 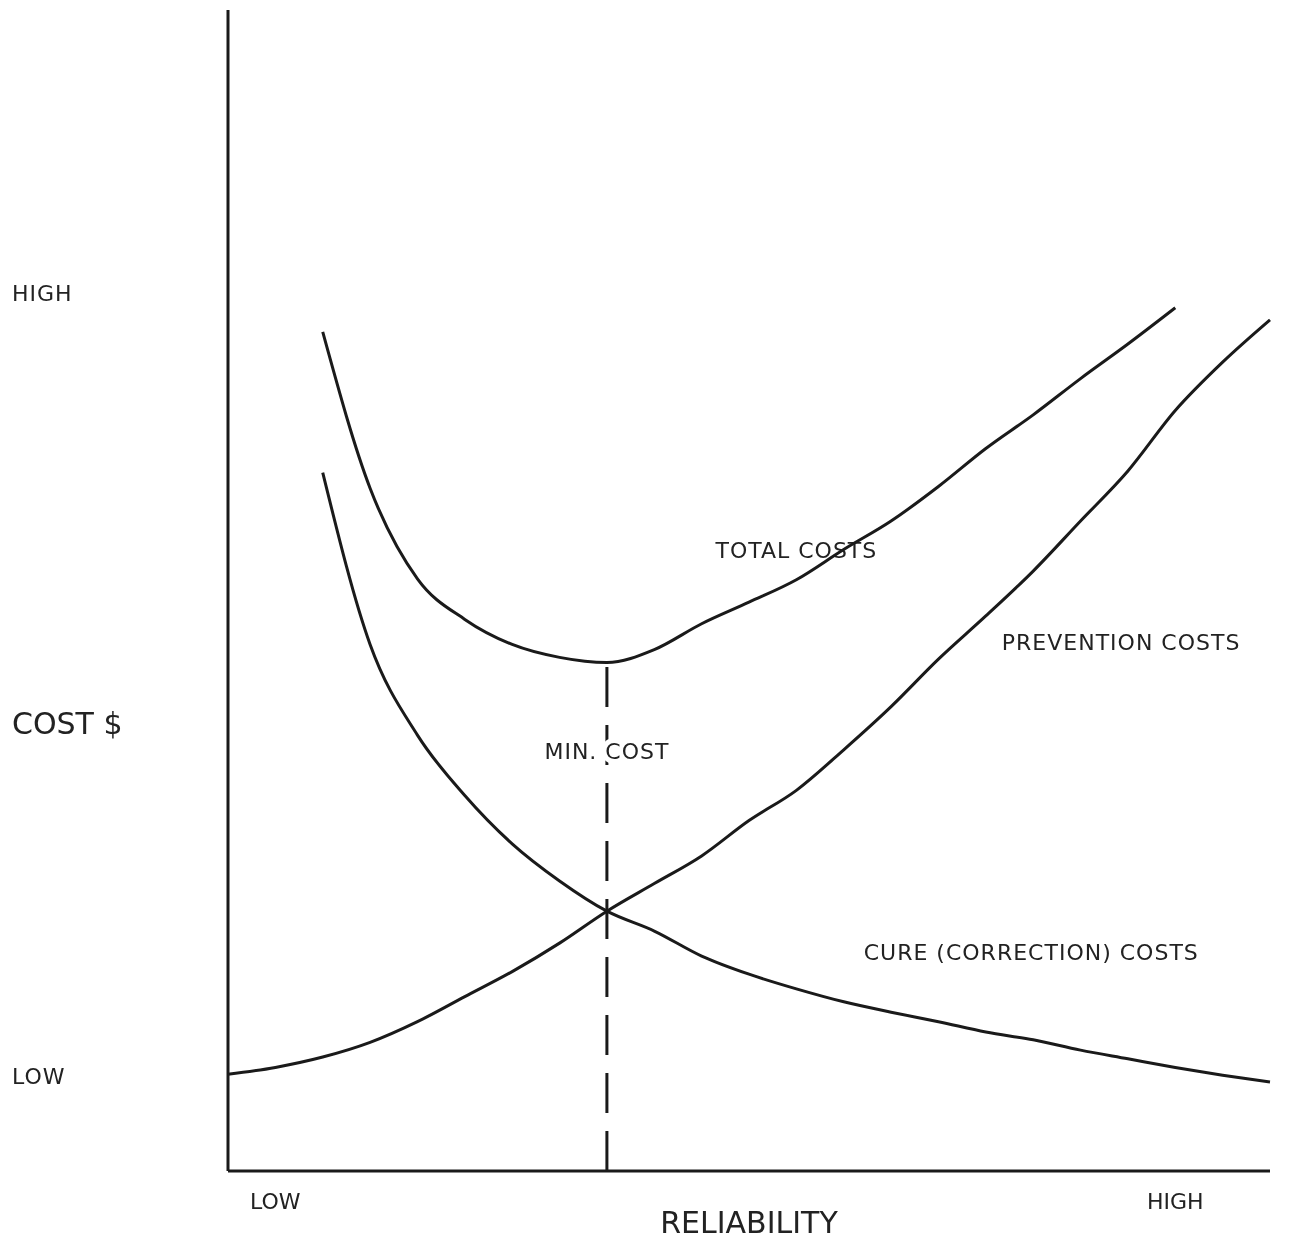 I want to click on series-label: CURE (CORRECTION) COSTS, so click(x=1031, y=952).